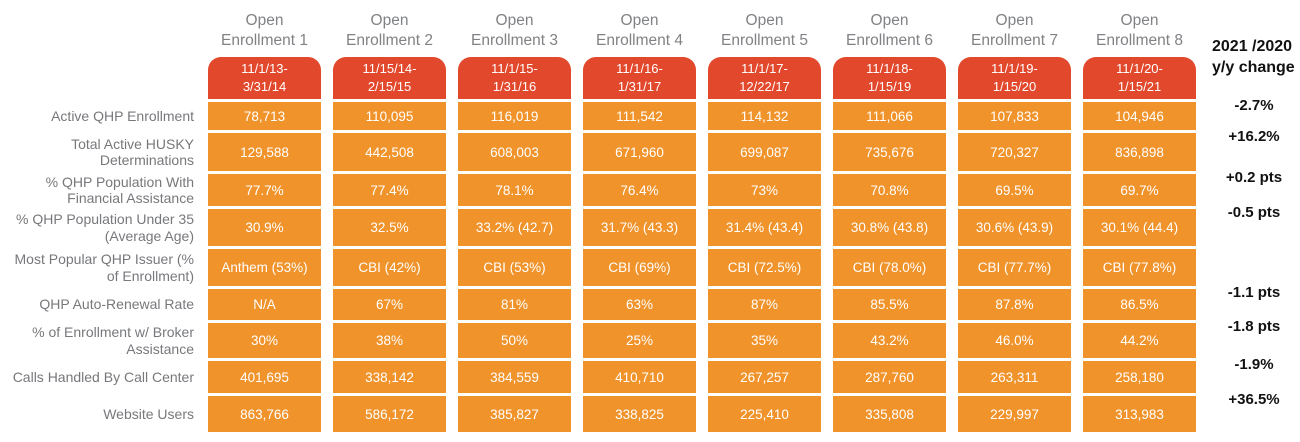  I want to click on table-cell: 70.8%, so click(889, 190).